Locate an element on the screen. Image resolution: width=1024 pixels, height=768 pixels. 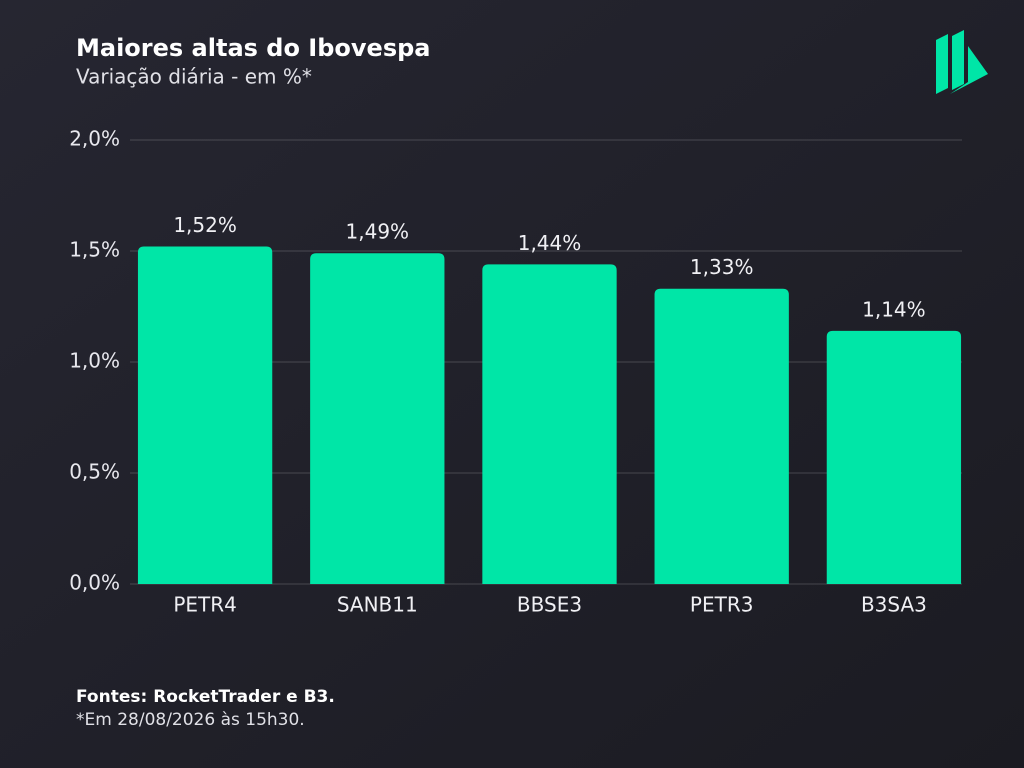
source: Fontes: RocketTrader e B3. is located at coordinates (205, 697).